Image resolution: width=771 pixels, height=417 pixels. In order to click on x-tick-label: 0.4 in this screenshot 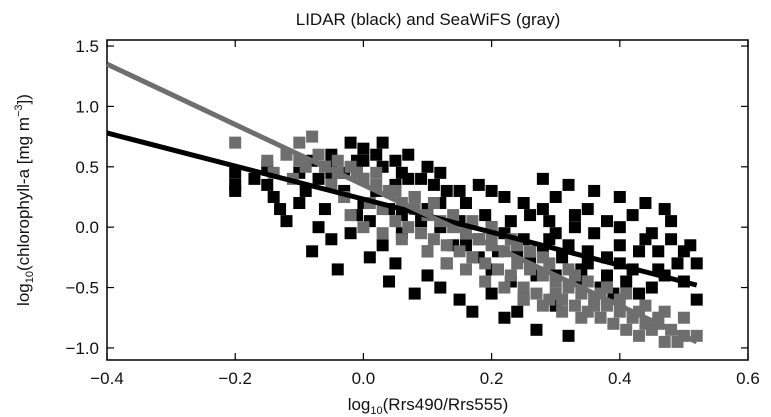, I will do `click(620, 378)`.